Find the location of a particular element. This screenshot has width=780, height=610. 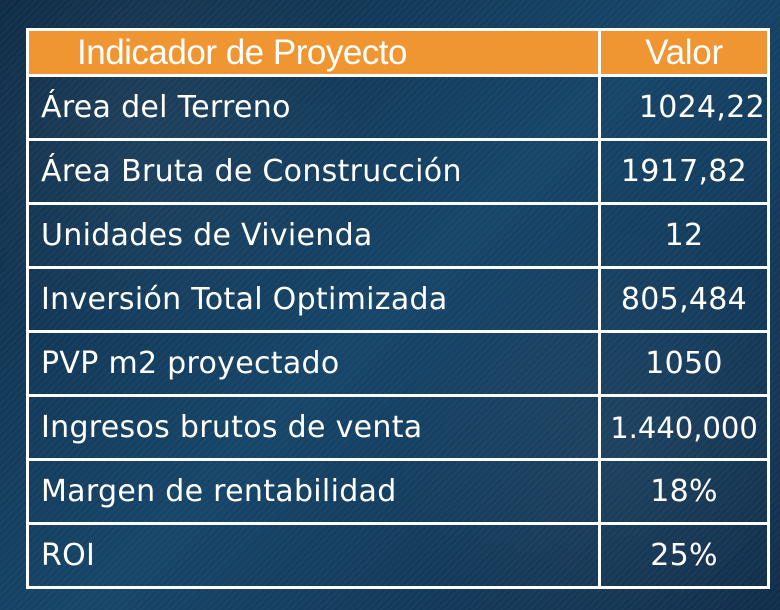

table-row: Área Bruta de Construcción 1917,82 is located at coordinates (398, 171).